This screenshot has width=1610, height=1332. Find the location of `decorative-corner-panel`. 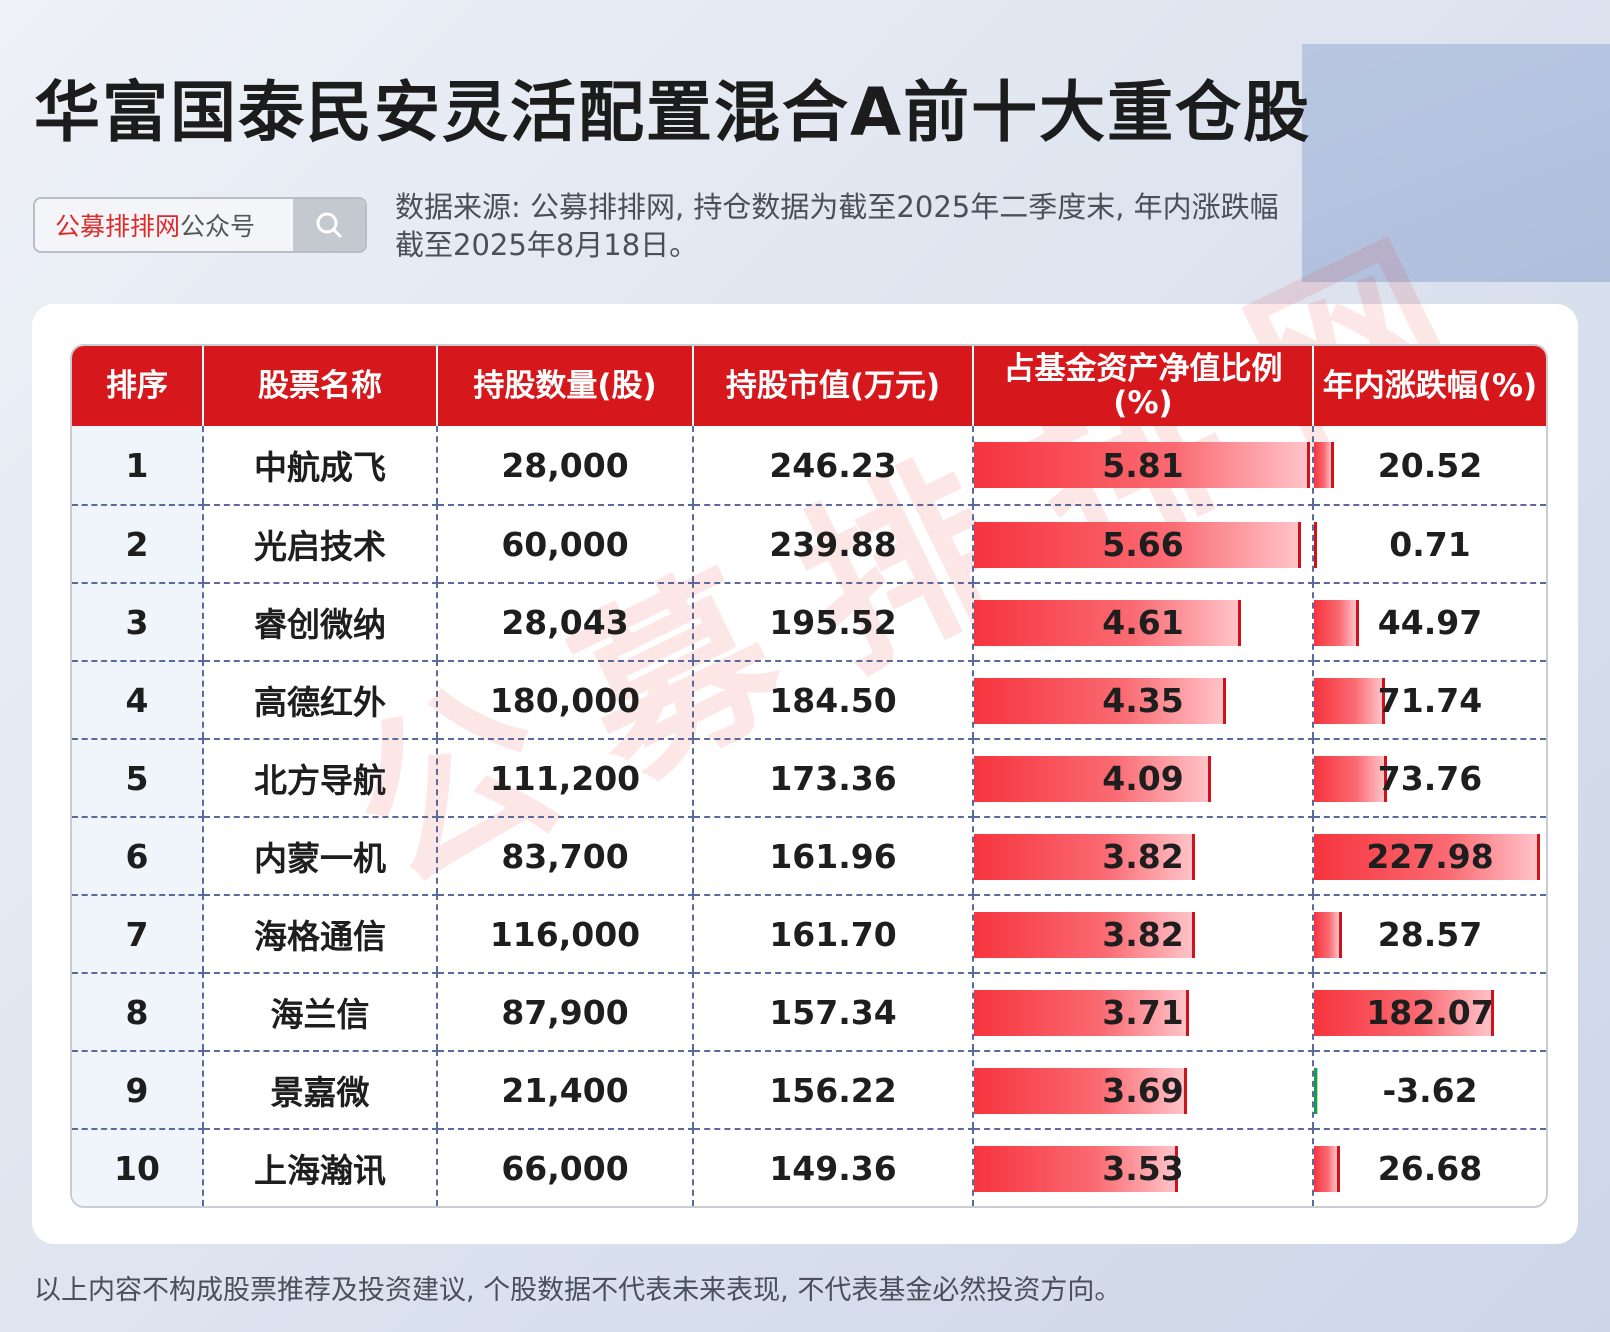

decorative-corner-panel is located at coordinates (1456, 163).